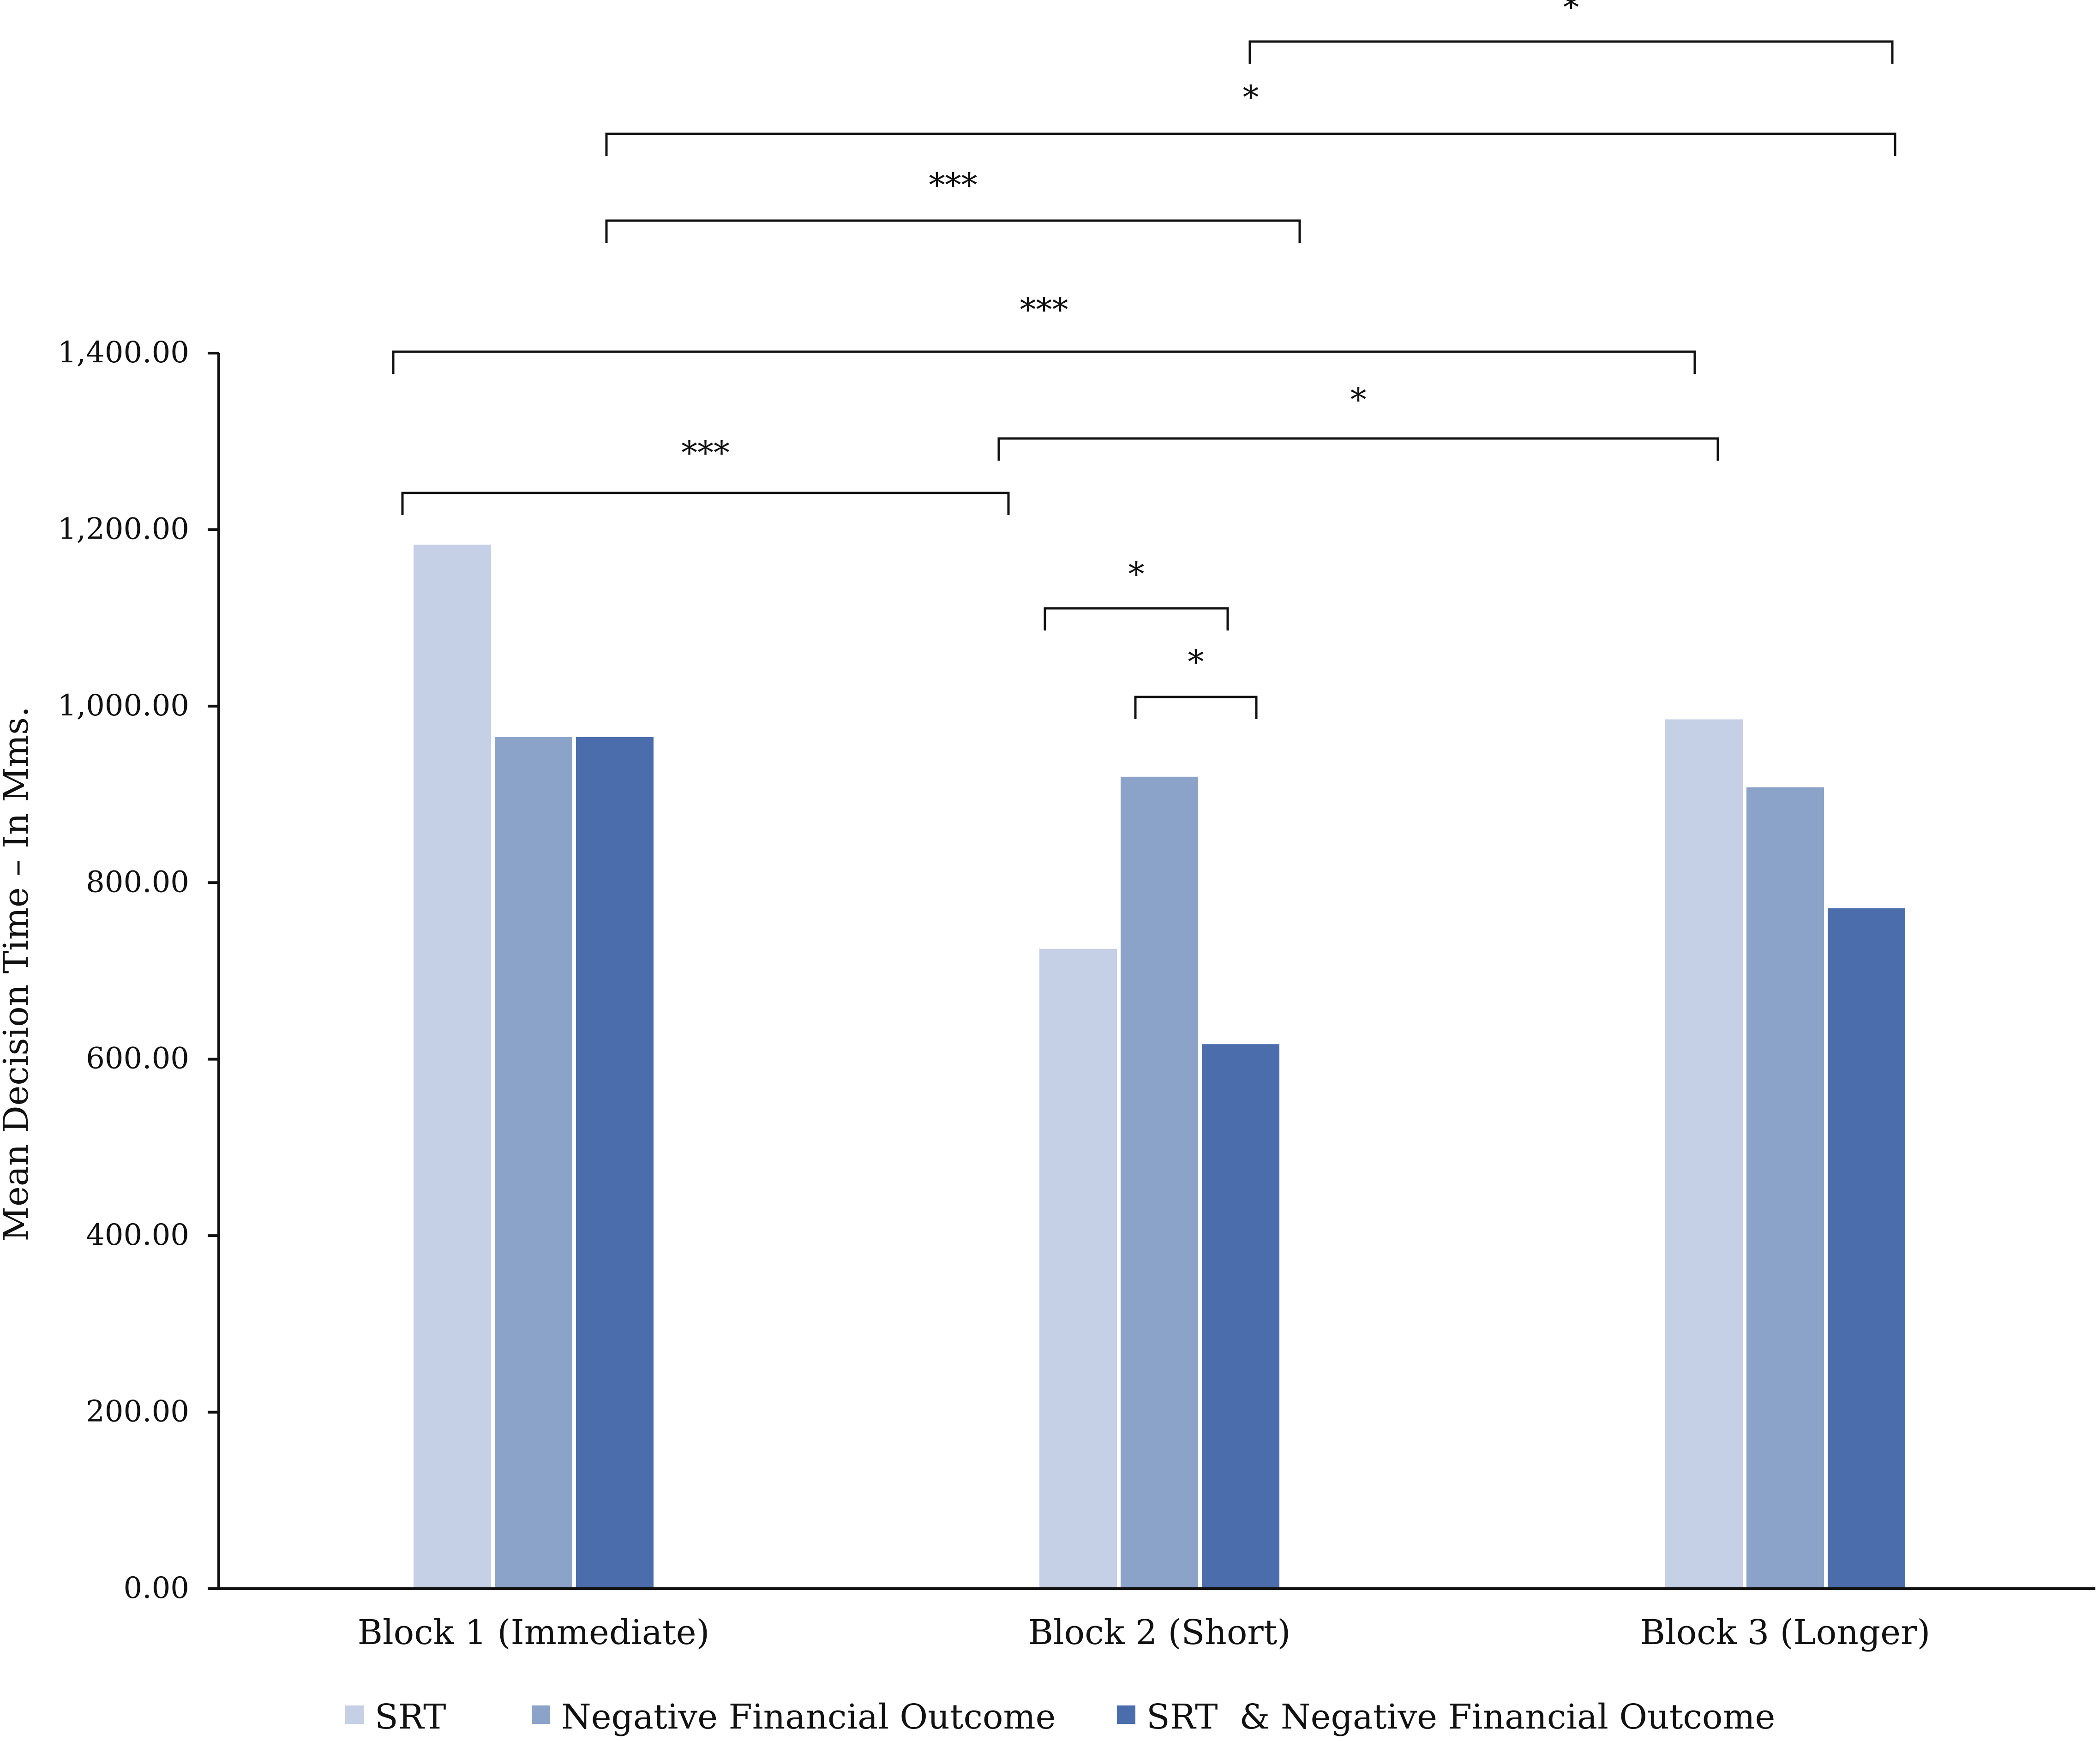 The image size is (2100, 1741). What do you see at coordinates (808, 1717) in the screenshot?
I see `legend-label: Negative Financial Outcome` at bounding box center [808, 1717].